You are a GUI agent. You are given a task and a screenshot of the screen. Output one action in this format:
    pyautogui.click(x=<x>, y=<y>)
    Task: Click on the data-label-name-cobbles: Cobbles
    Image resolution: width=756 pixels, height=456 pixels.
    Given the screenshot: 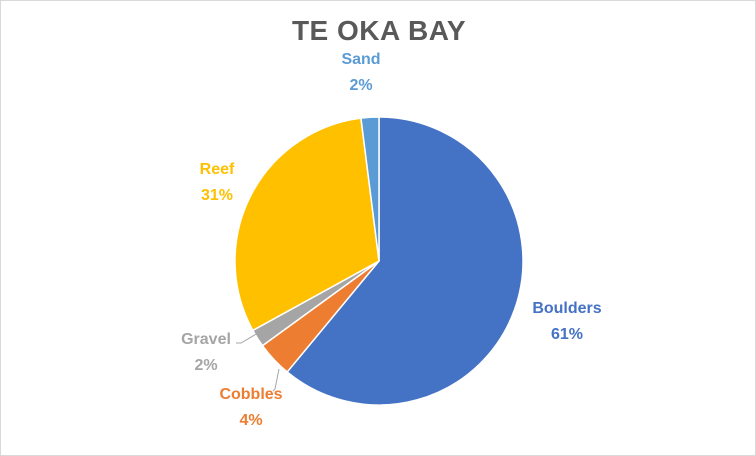 What is the action you would take?
    pyautogui.click(x=250, y=394)
    